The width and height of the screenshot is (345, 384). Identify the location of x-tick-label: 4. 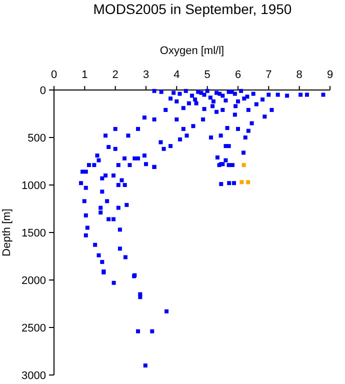
(177, 75).